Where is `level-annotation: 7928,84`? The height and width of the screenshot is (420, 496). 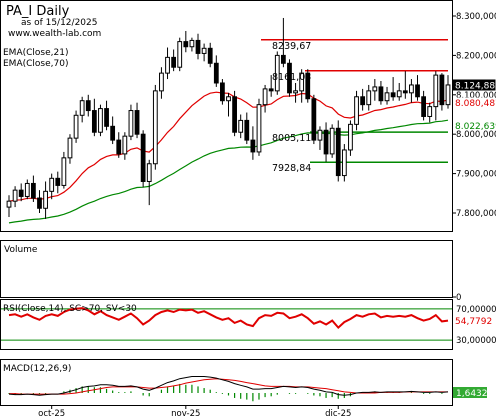 level-annotation: 7928,84 is located at coordinates (291, 168).